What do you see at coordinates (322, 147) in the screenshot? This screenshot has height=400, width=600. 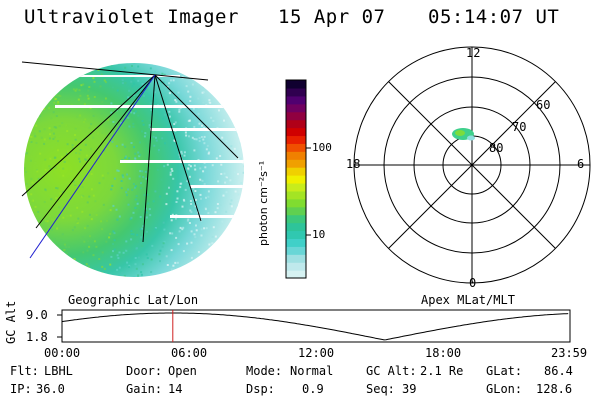 I see `colorbar-tick-label-100: 100` at bounding box center [322, 147].